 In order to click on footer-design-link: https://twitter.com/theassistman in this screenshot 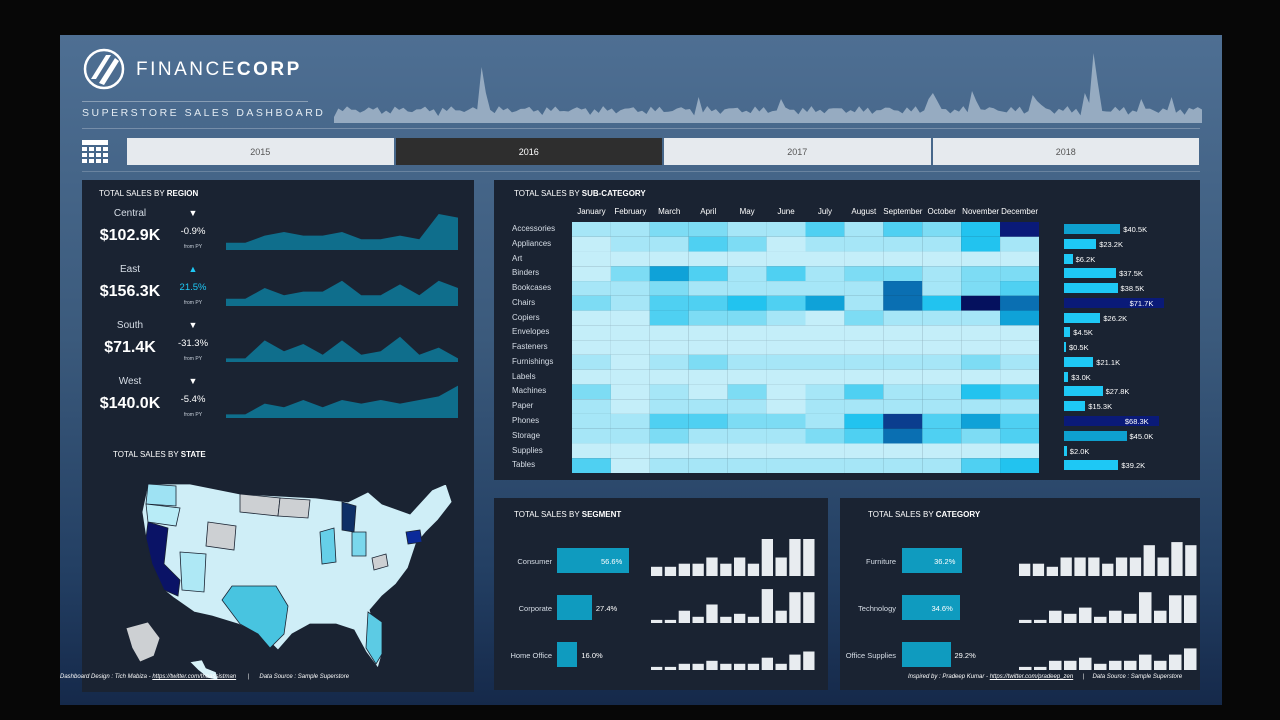, I will do `click(194, 677)`.